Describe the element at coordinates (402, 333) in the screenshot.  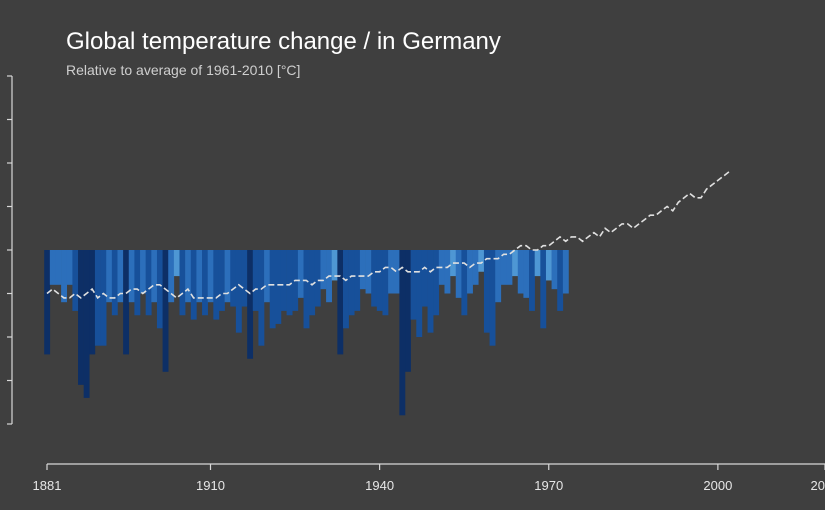
I see `bar-1944` at that location.